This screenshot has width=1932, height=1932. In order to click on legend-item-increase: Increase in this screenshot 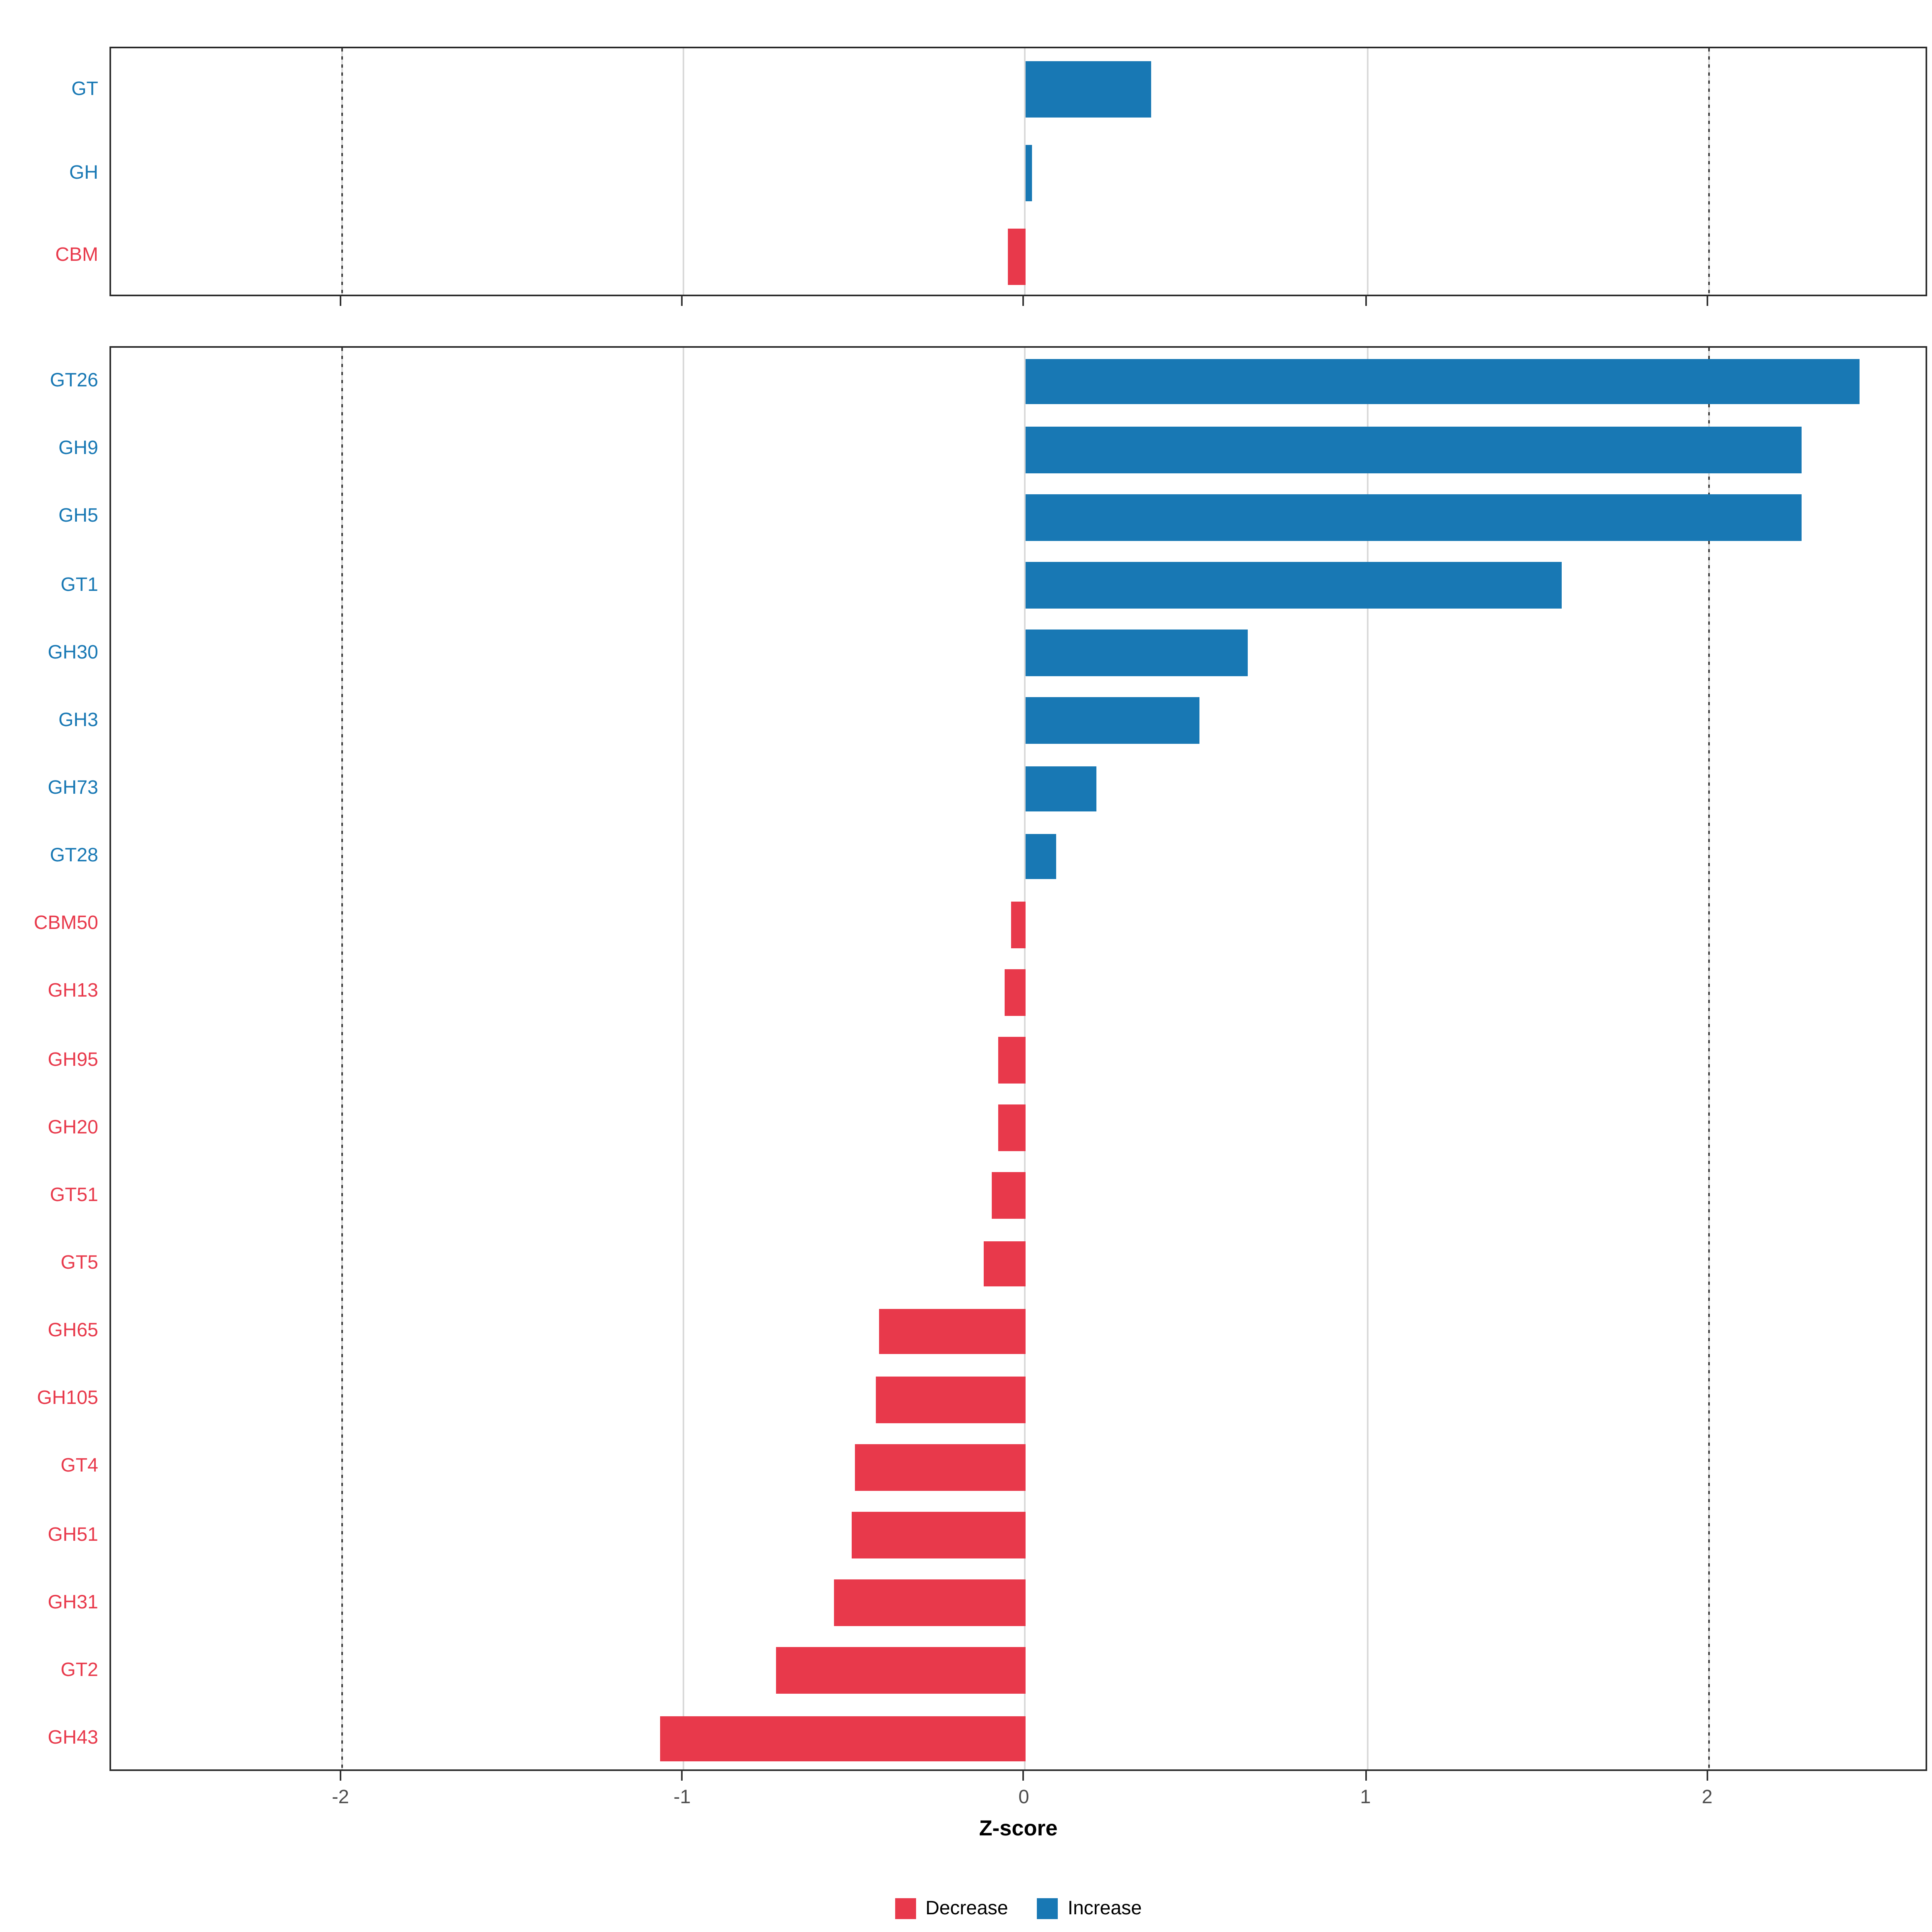, I will do `click(1089, 1908)`.